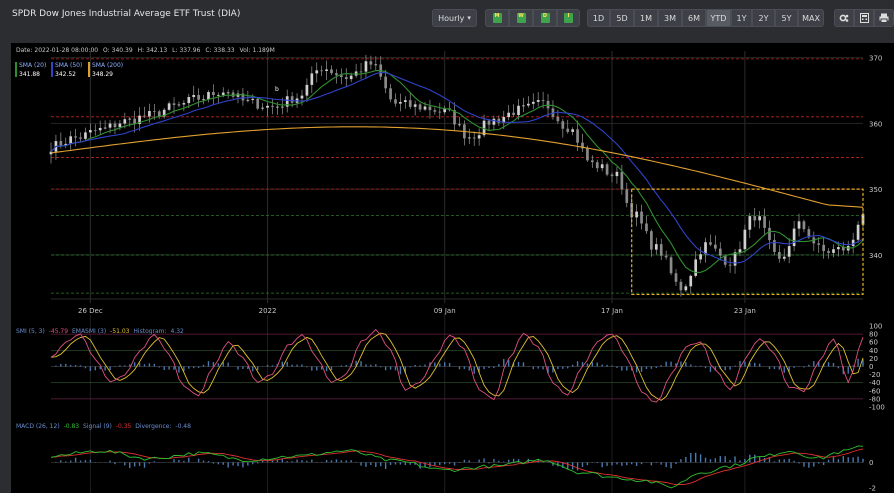 The image size is (894, 493). I want to click on range-button-5y: 5Y, so click(786, 18).